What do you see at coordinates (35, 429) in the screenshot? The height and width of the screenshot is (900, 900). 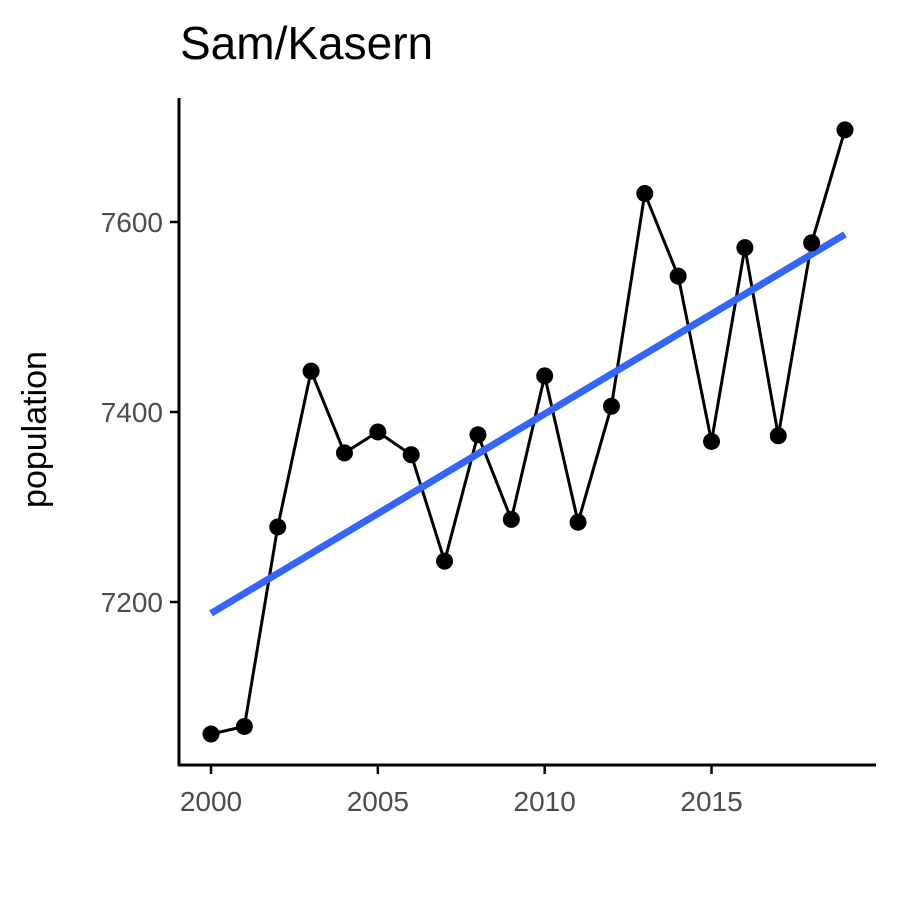 I see `y-axis-title: population` at bounding box center [35, 429].